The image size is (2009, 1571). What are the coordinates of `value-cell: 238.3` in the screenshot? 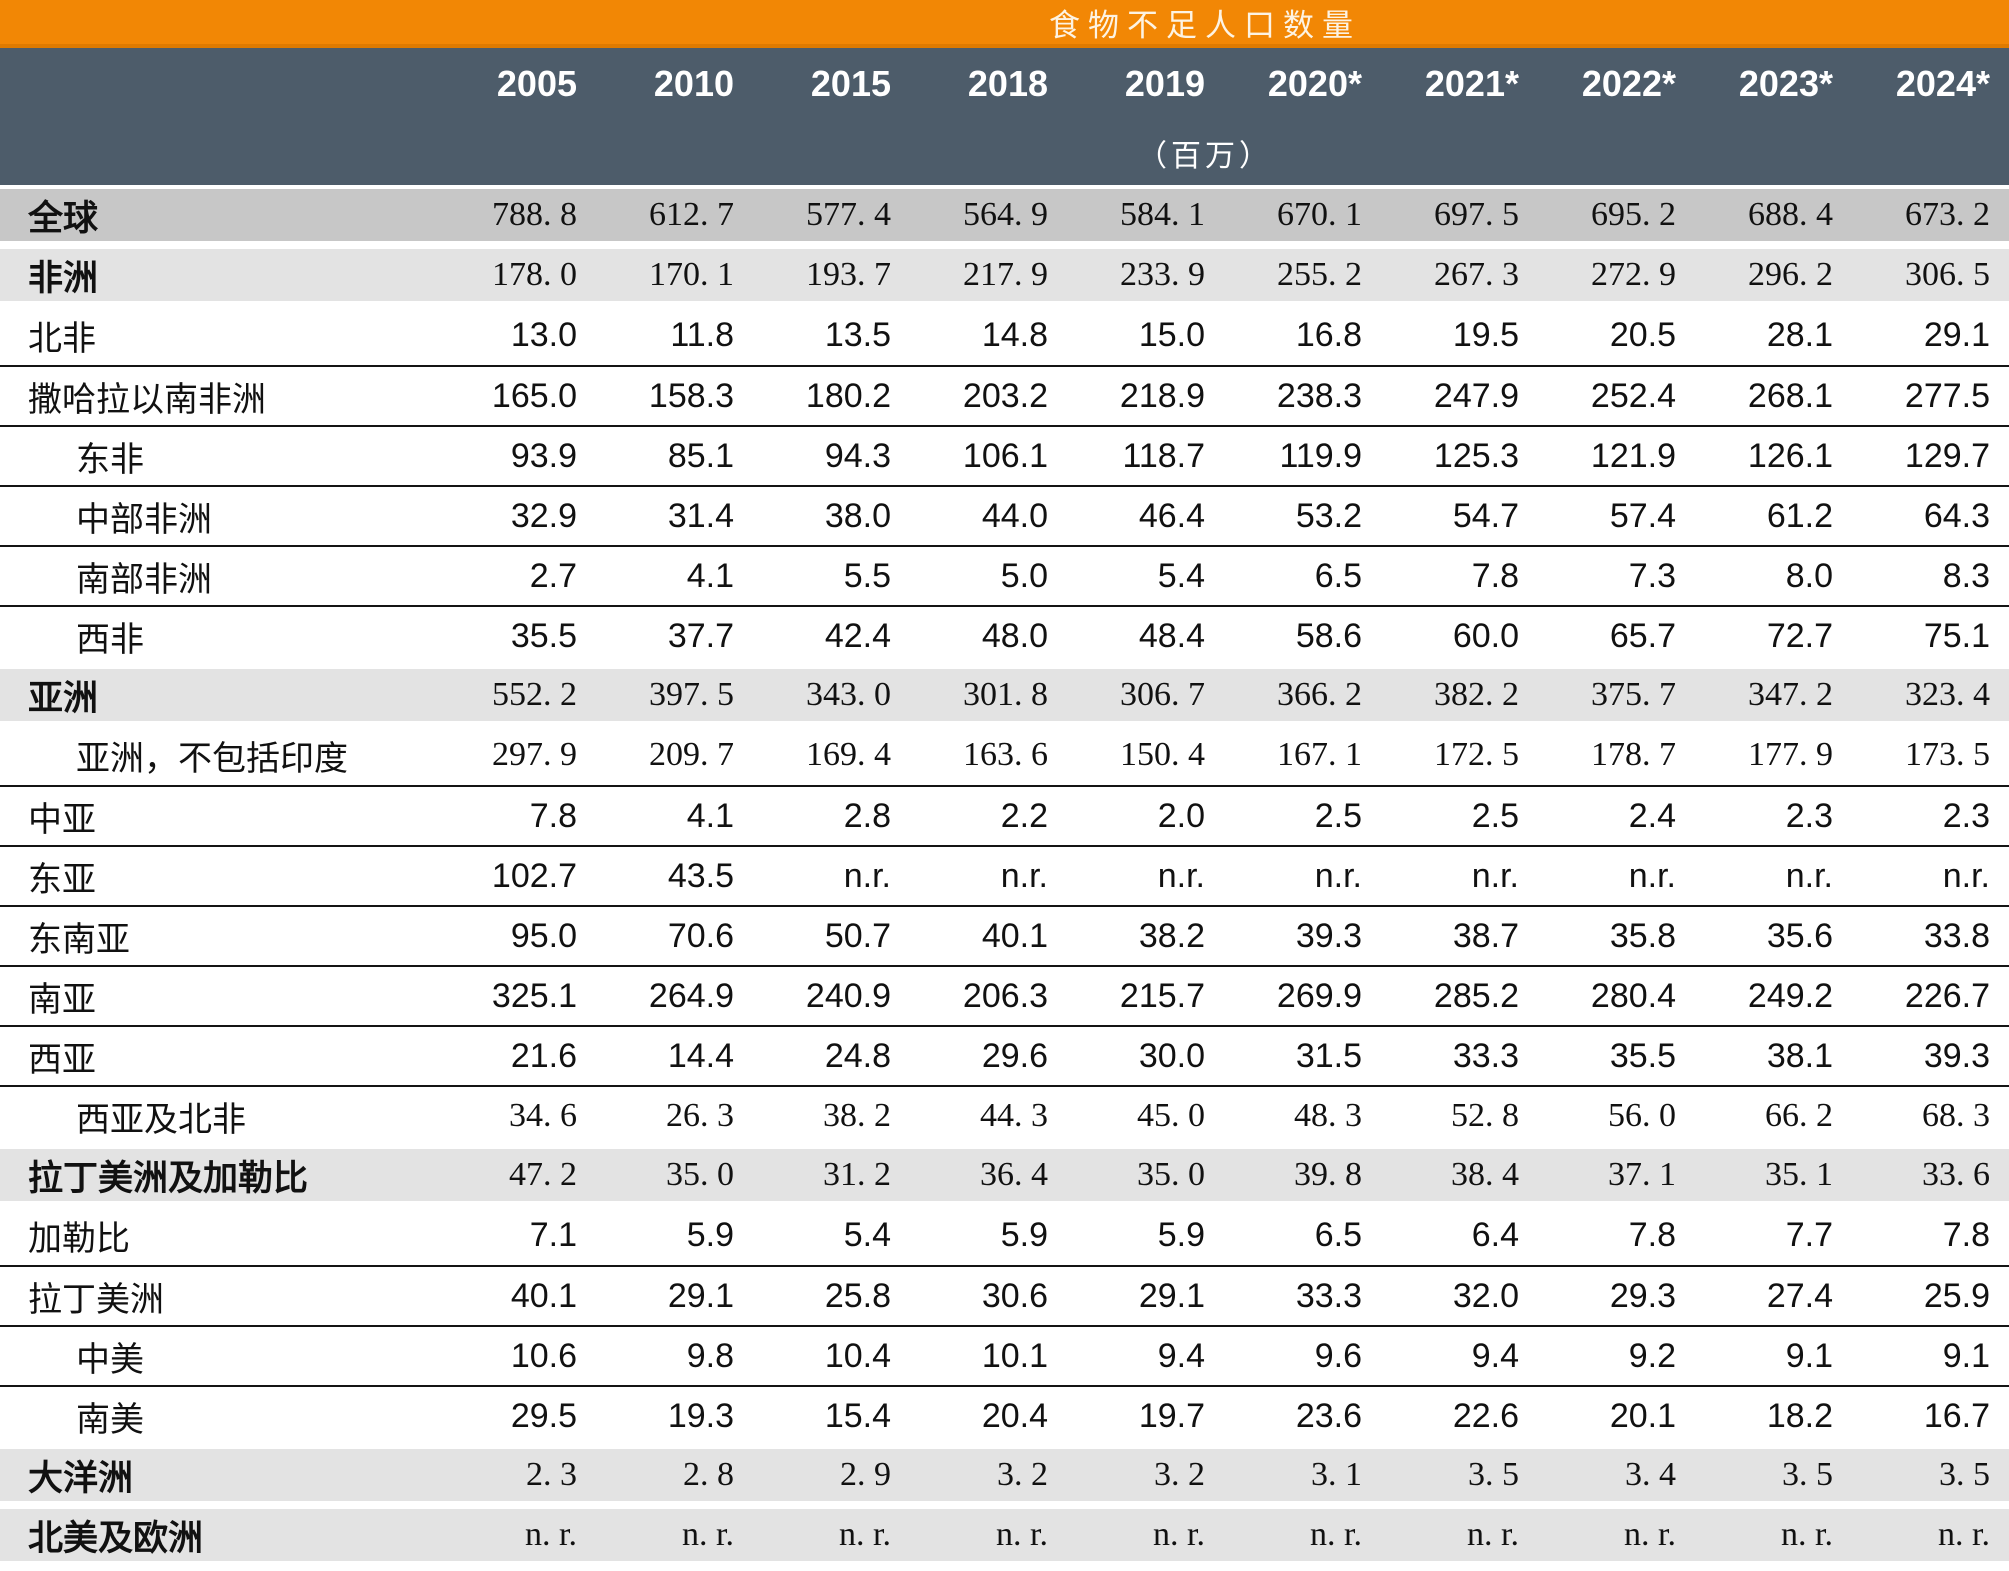 It's located at (1319, 395).